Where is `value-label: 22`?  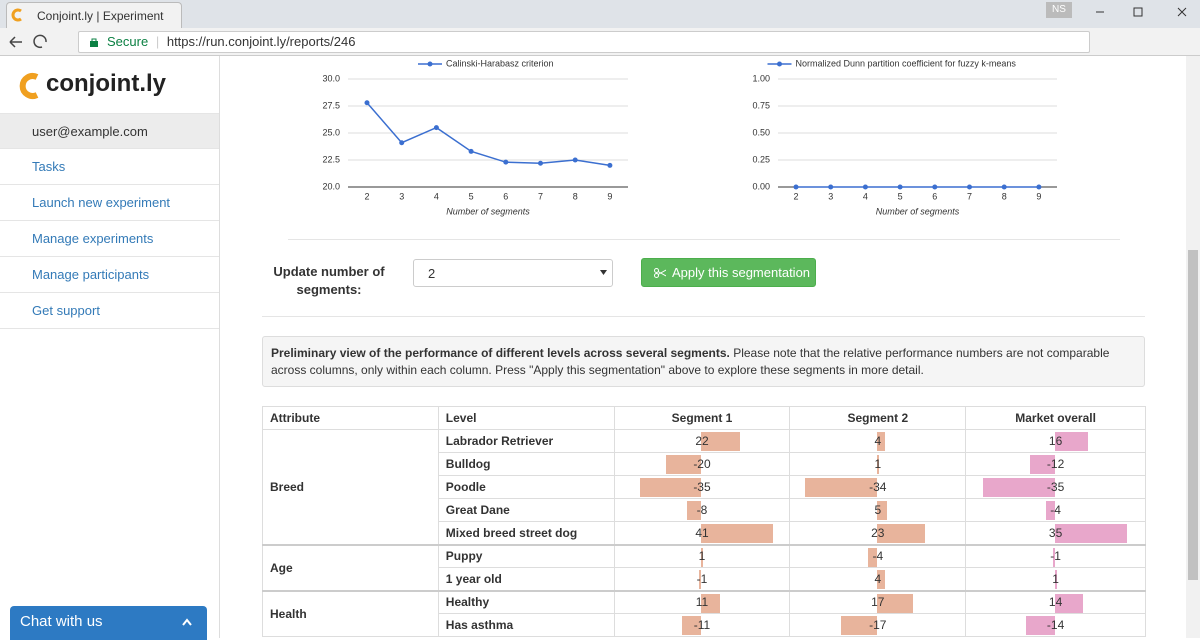
value-label: 22 is located at coordinates (702, 441).